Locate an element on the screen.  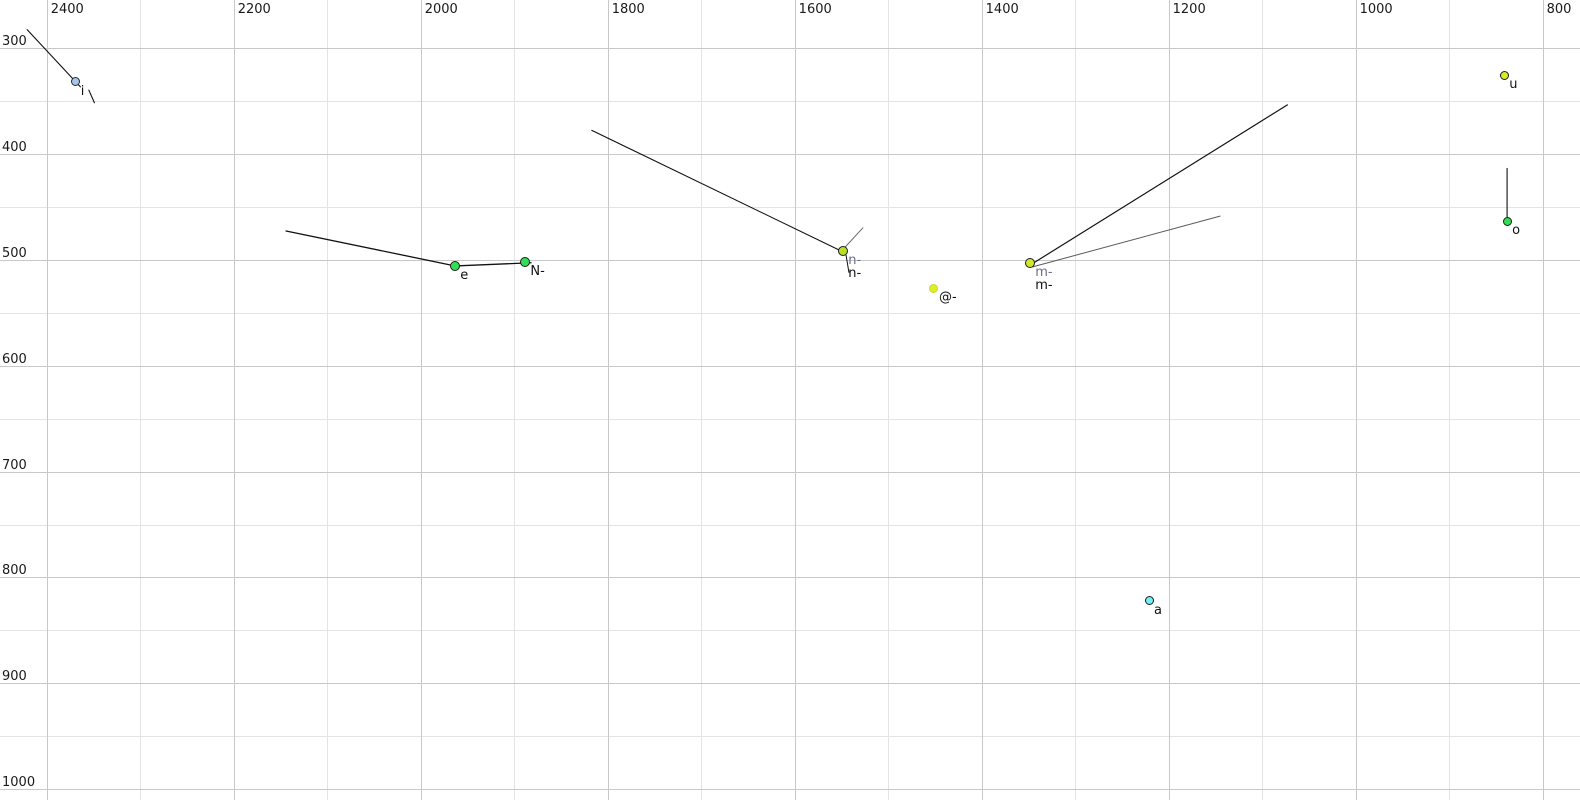
data-point-marker-a is located at coordinates (1149, 601).